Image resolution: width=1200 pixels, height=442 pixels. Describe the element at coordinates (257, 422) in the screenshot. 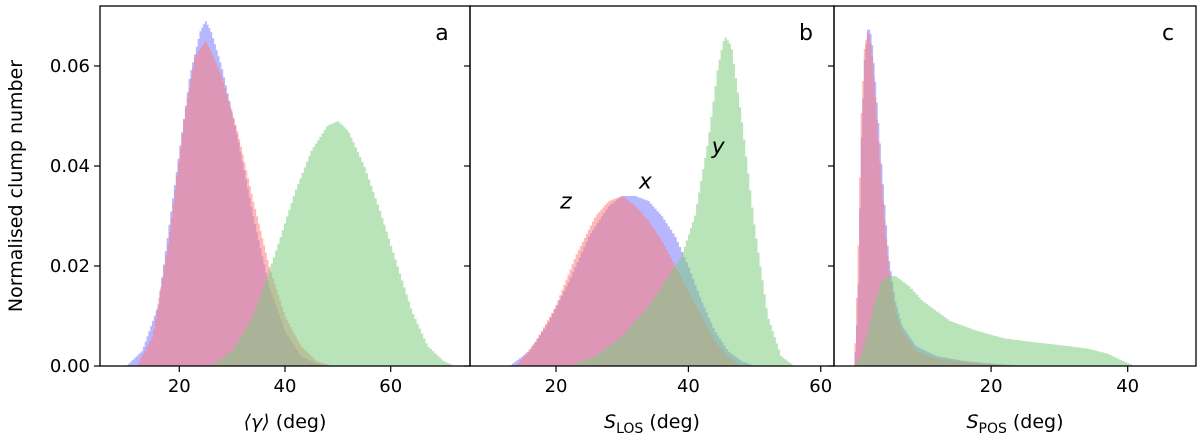

I see `x-axis-label-symbol: ⟨γ⟩` at that location.